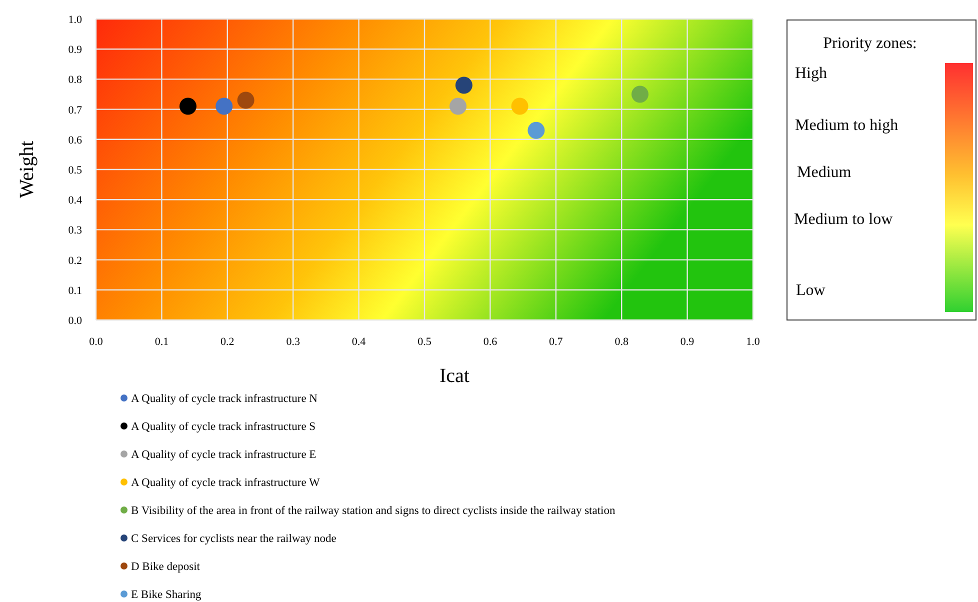 The width and height of the screenshot is (978, 602). Describe the element at coordinates (27, 169) in the screenshot. I see `y-axis-title: Weight` at that location.